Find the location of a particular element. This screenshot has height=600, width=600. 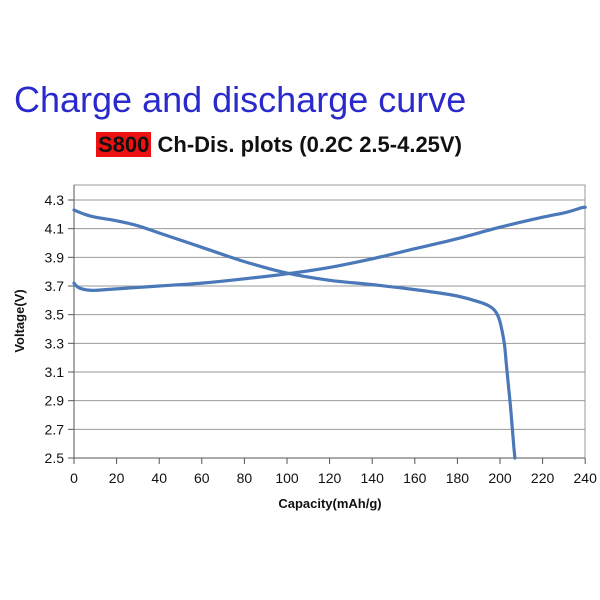

y-tick-label: 4.3 is located at coordinates (55, 200).